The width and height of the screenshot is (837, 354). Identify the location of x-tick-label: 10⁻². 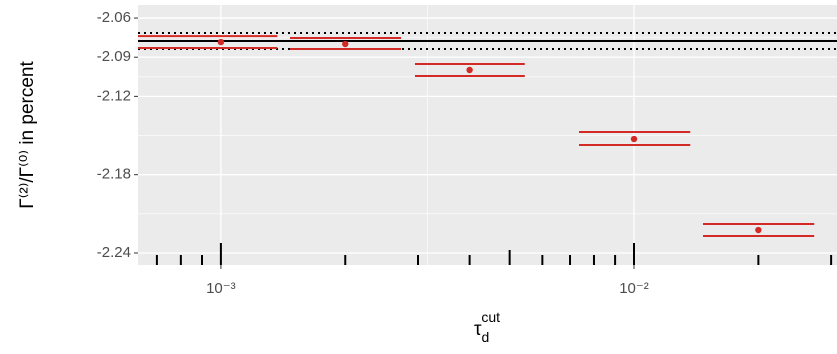
(634, 288).